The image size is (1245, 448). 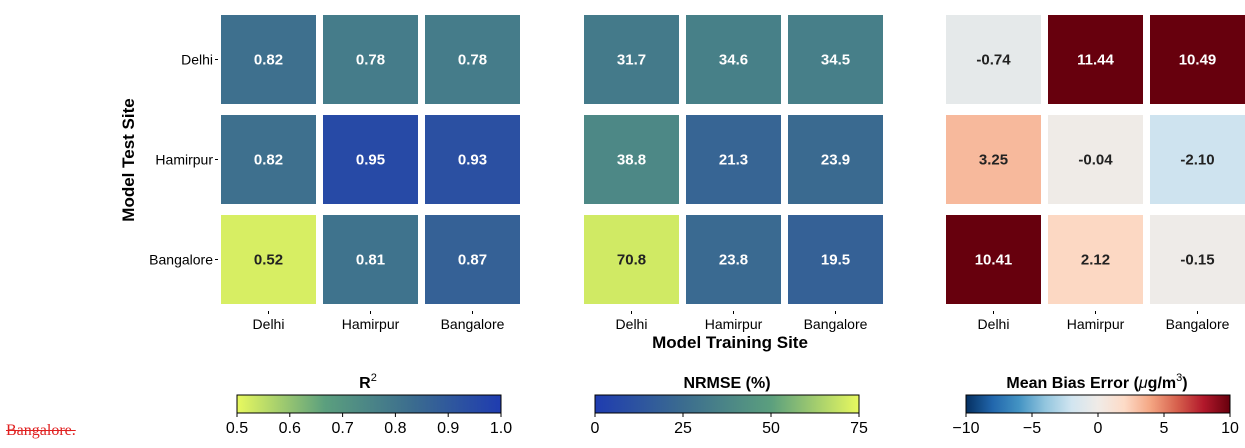 I want to click on cell-value-label: 10.41, so click(x=994, y=260).